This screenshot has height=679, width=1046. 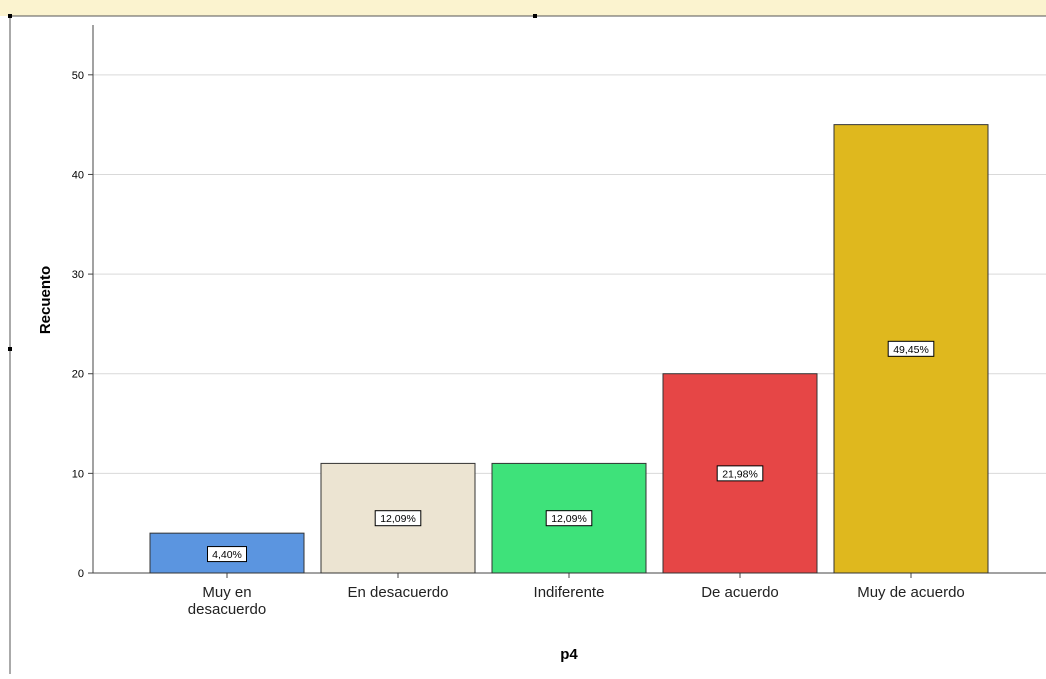 What do you see at coordinates (78, 474) in the screenshot?
I see `y-tick-label: 10` at bounding box center [78, 474].